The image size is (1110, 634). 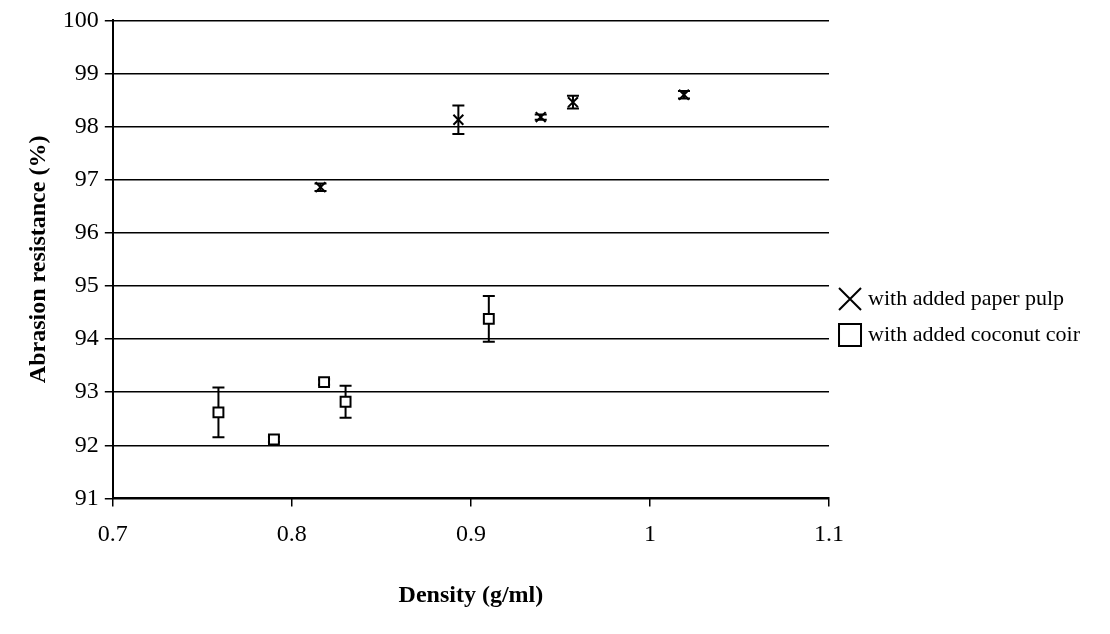 What do you see at coordinates (86, 284) in the screenshot?
I see `y-tick-label: 95` at bounding box center [86, 284].